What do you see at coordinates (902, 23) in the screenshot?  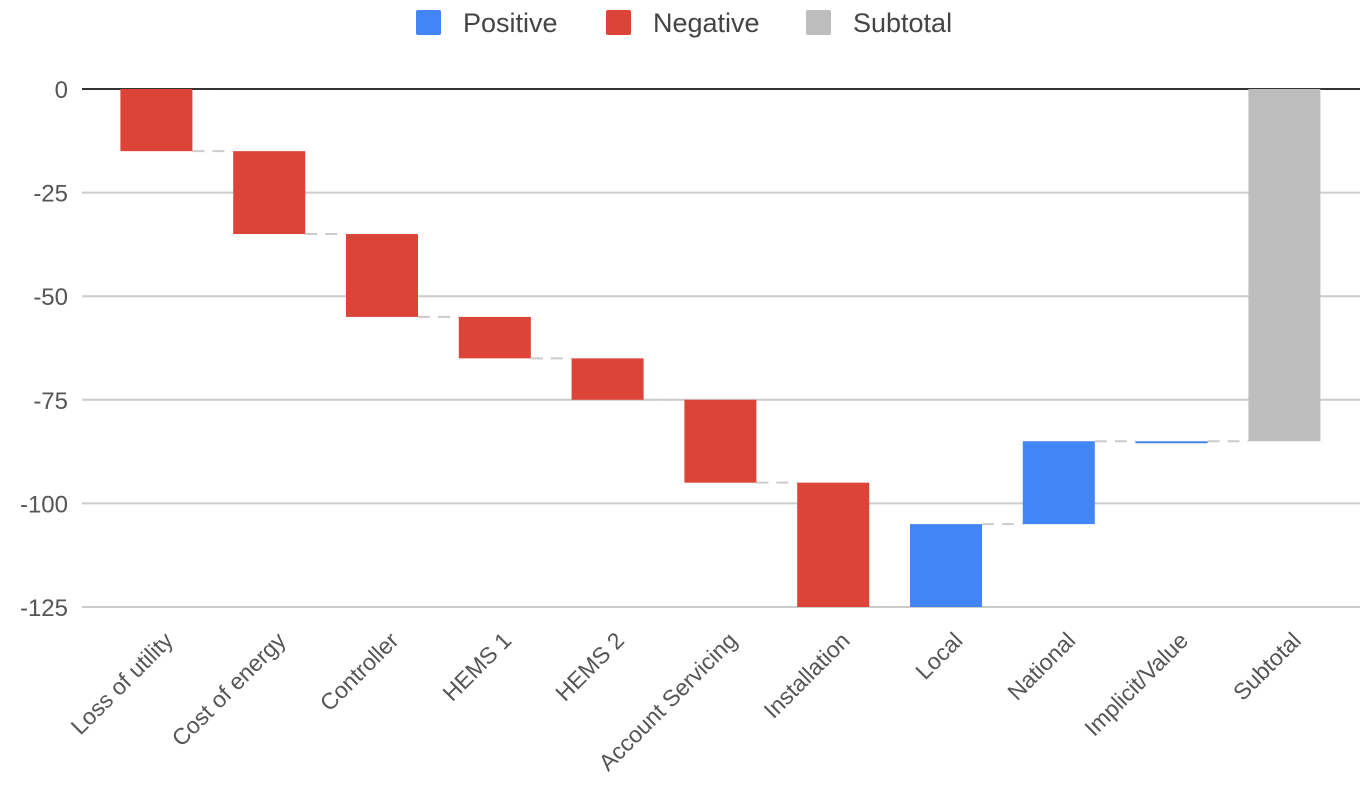 I see `legend-label-subtotal: Subtotal` at bounding box center [902, 23].